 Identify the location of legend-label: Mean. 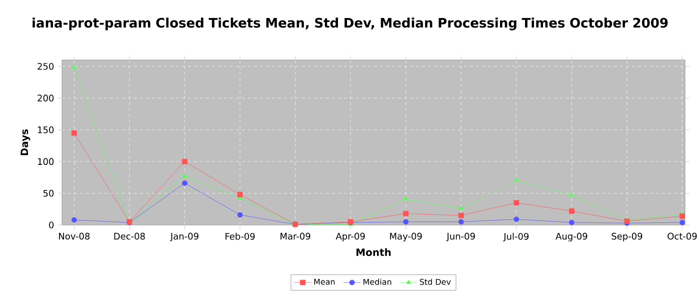
(324, 281).